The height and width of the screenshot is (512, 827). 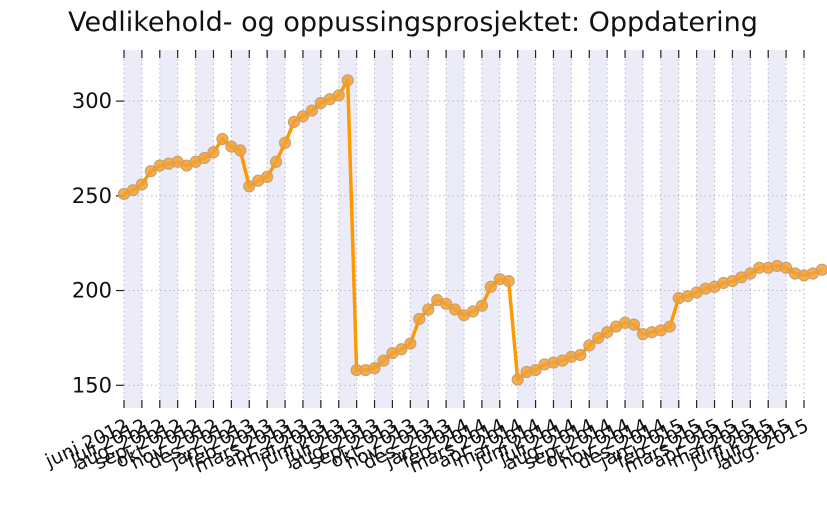 I want to click on y-tick-label: 300, so click(x=92, y=101).